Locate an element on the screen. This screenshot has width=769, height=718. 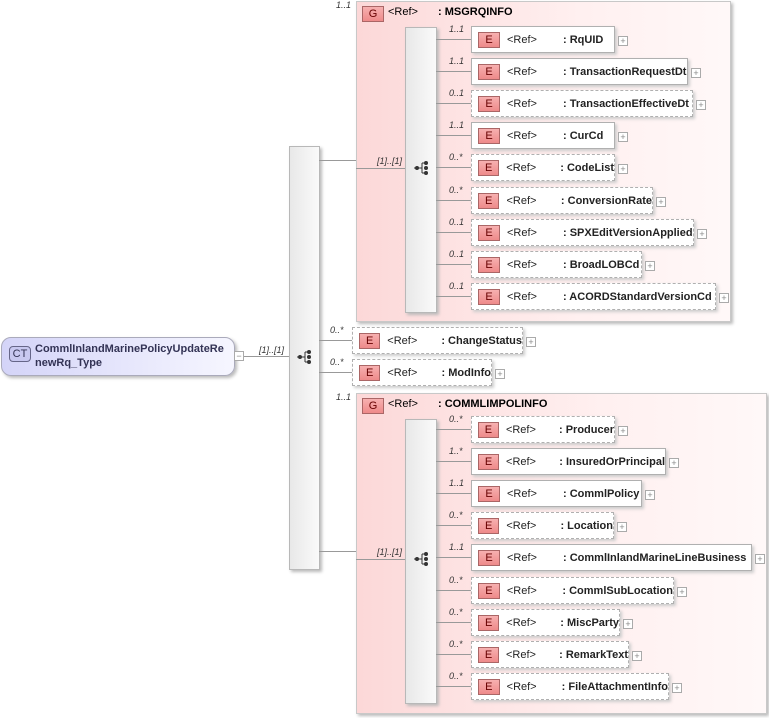
element-rquid: E <Ref>: RqUID is located at coordinates (543, 39).